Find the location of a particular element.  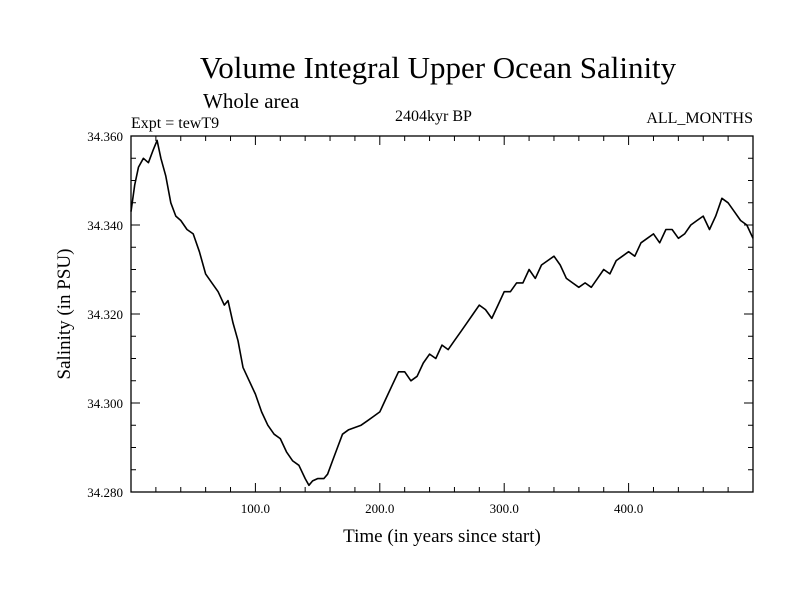

chart-subtitle: Whole area is located at coordinates (251, 101).